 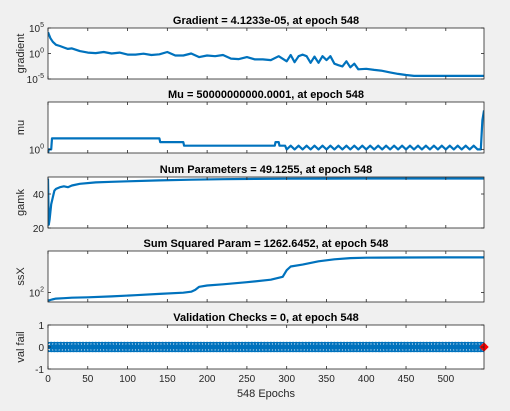 I want to click on x-tick-label: 150, so click(x=167, y=379).